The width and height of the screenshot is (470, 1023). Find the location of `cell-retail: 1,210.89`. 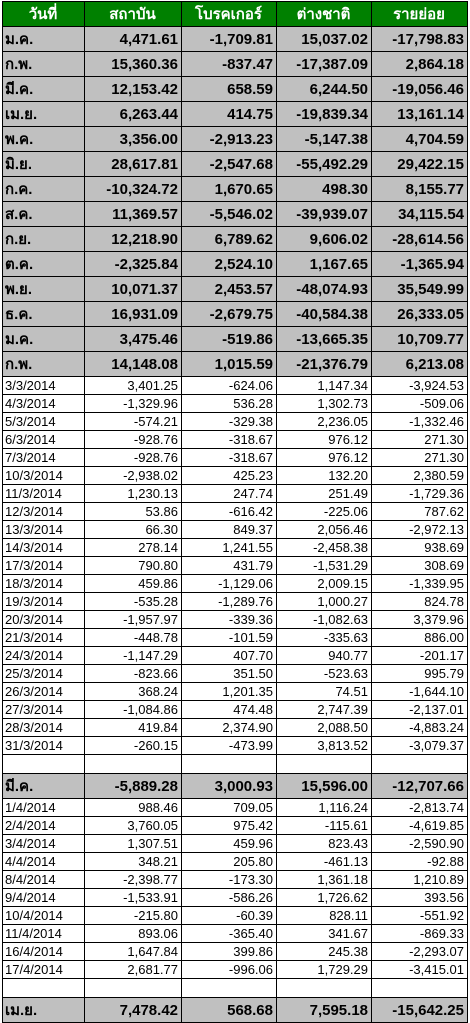

cell-retail: 1,210.89 is located at coordinates (419, 879).